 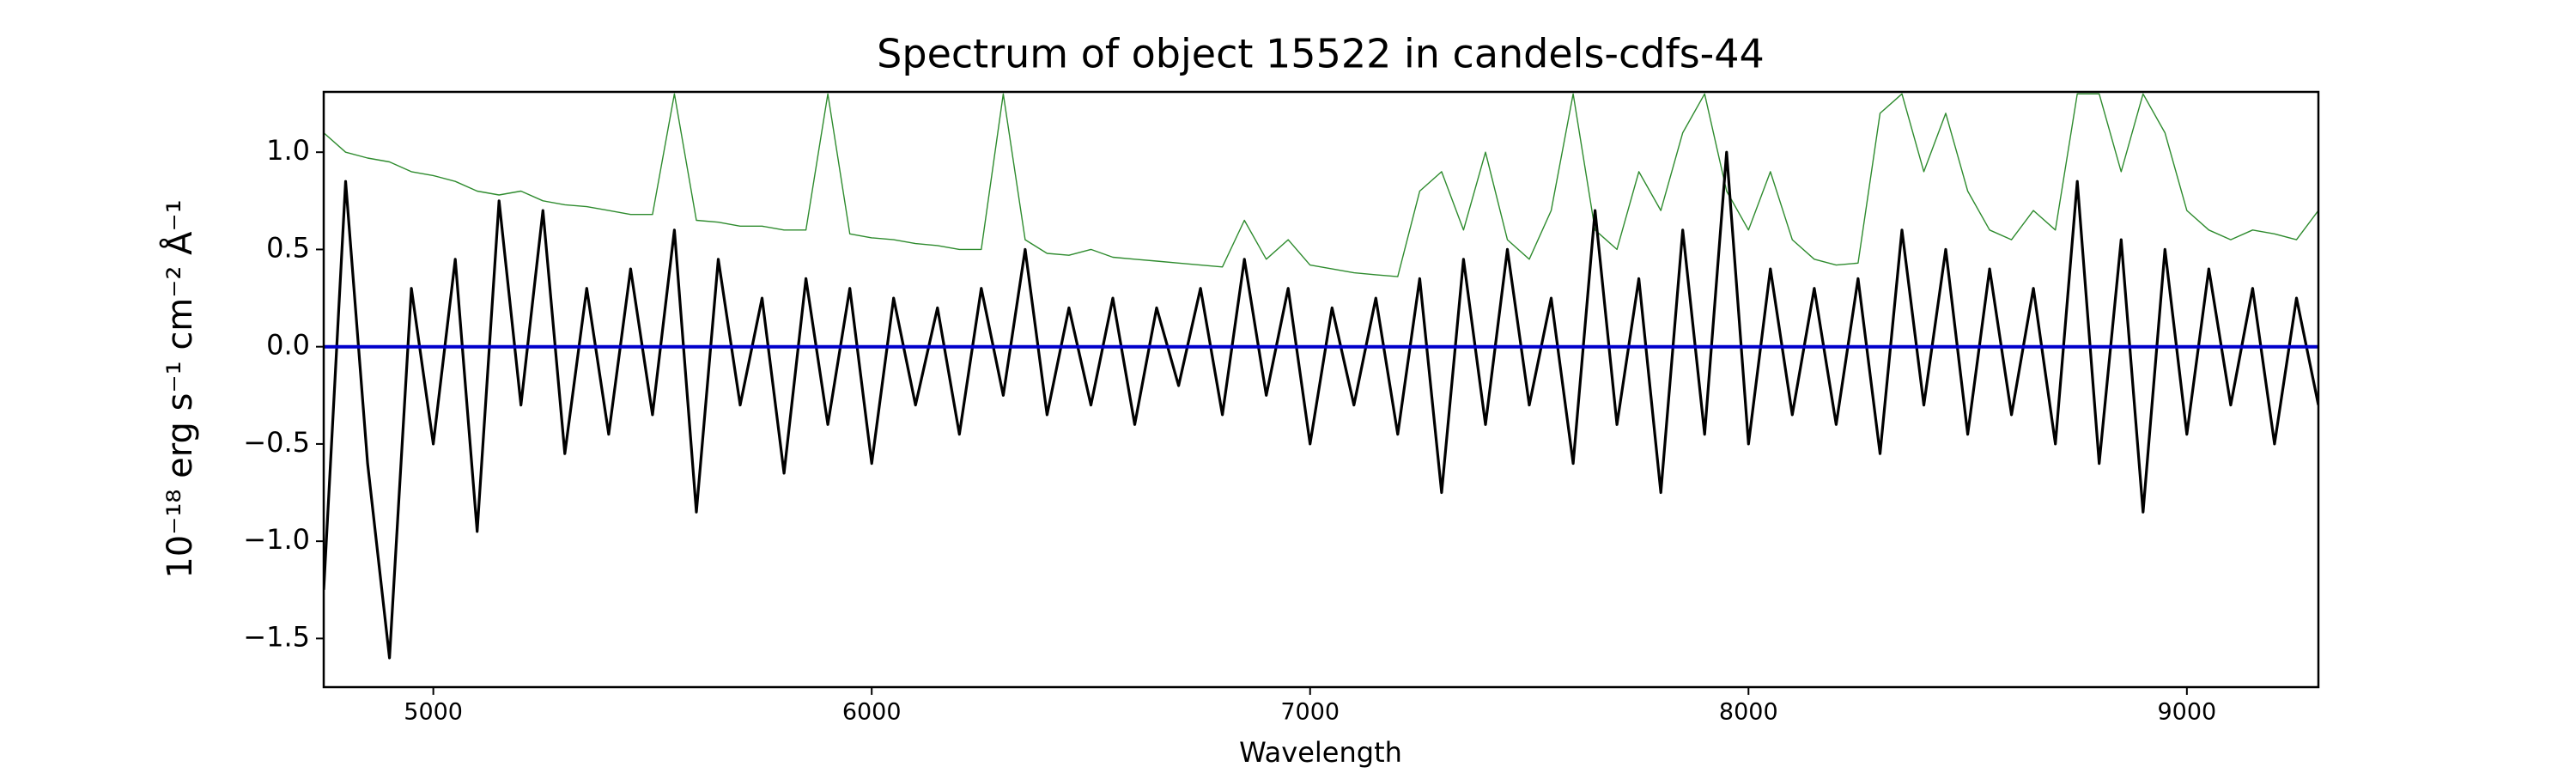 I want to click on y-tick-label: −1.0, so click(x=276, y=539).